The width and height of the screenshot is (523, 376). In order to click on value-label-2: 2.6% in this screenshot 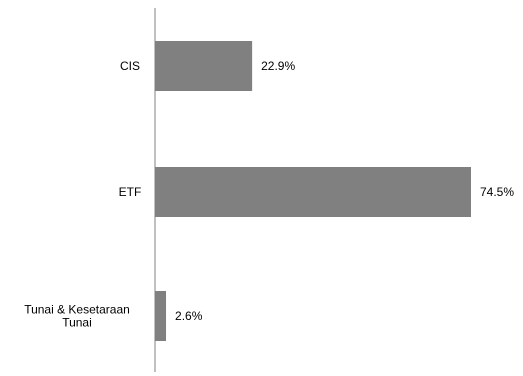, I will do `click(189, 316)`.